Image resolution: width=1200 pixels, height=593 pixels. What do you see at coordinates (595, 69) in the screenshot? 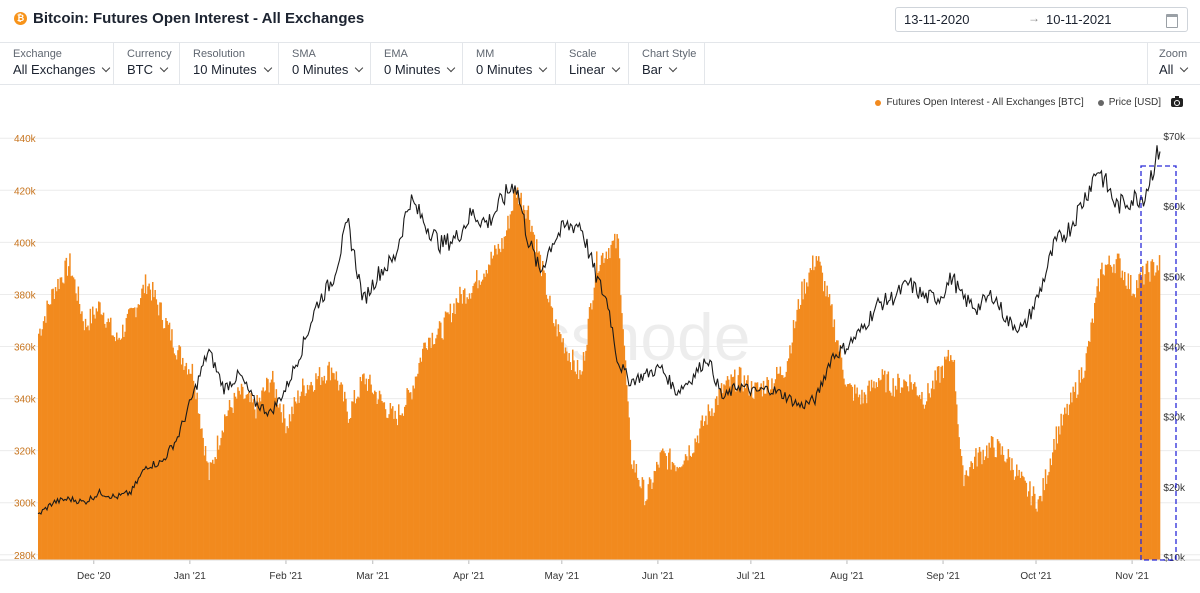
I see `scale-value: Linear` at bounding box center [595, 69].